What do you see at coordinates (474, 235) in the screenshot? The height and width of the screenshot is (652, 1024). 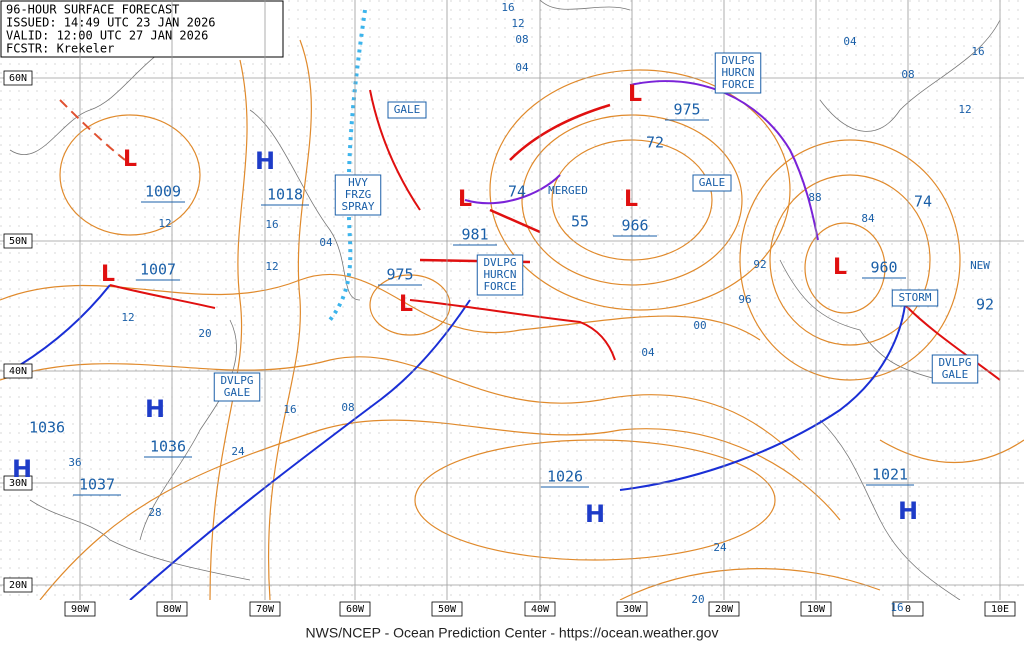 I see `low-pressure: 981` at bounding box center [474, 235].